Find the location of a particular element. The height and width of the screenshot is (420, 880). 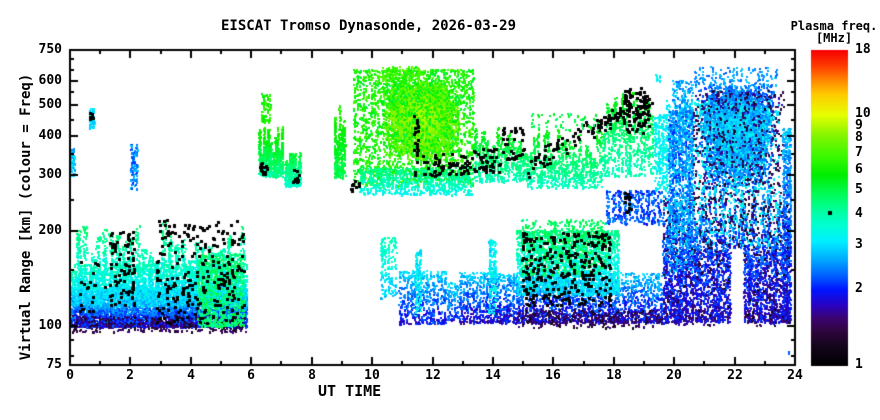

y-tick-label: 500 is located at coordinates (50, 104).